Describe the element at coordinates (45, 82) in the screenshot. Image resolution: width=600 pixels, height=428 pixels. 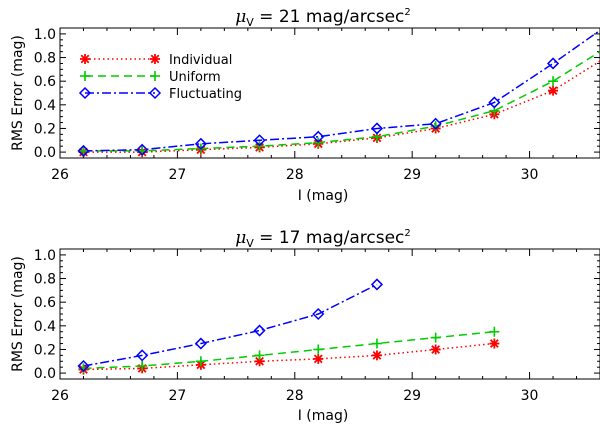
I see `panel-top-ytick-label: 0.6` at that location.